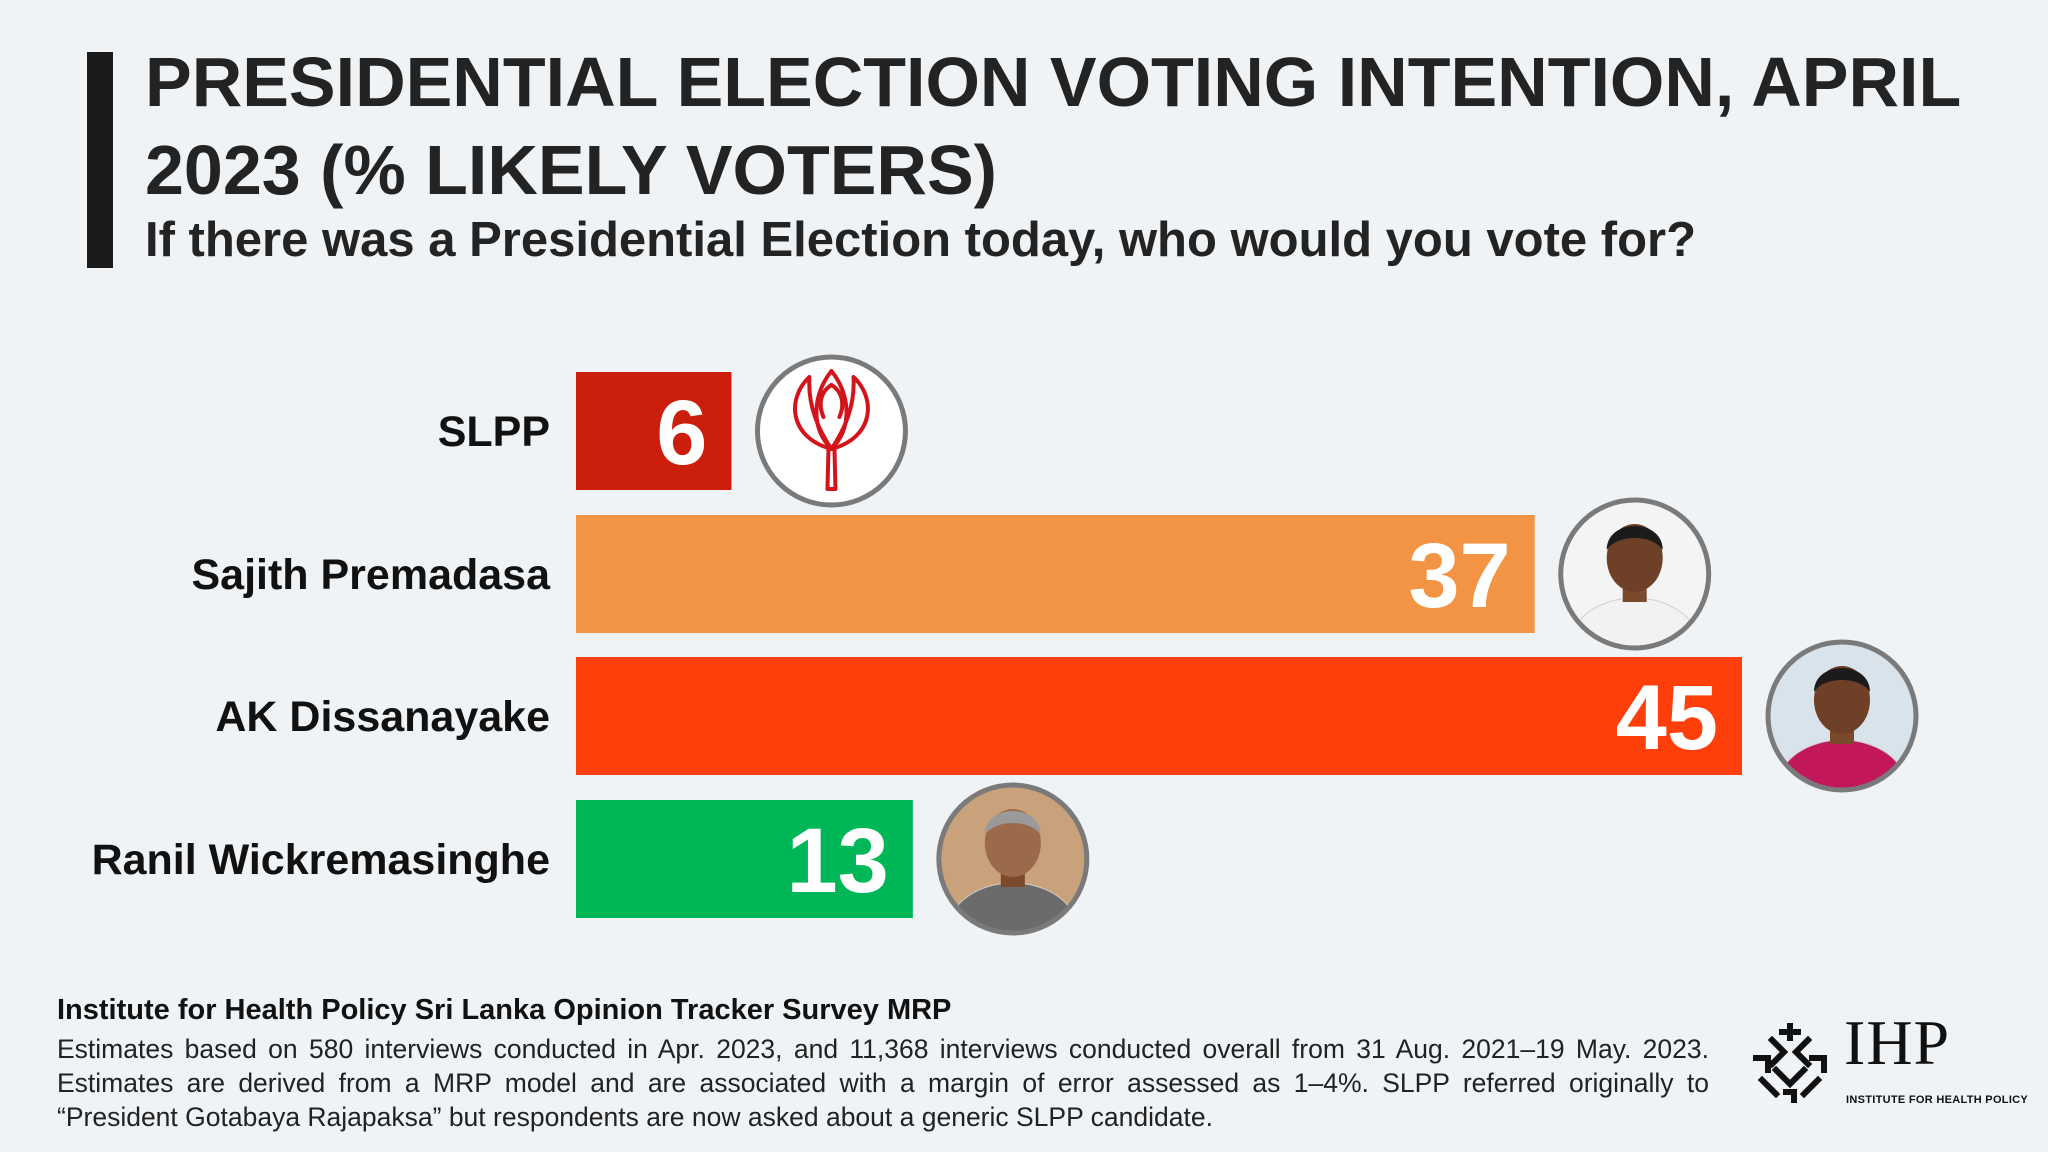 This screenshot has width=2048, height=1152. What do you see at coordinates (371, 575) in the screenshot?
I see `category-label: Sajith Premadasa` at bounding box center [371, 575].